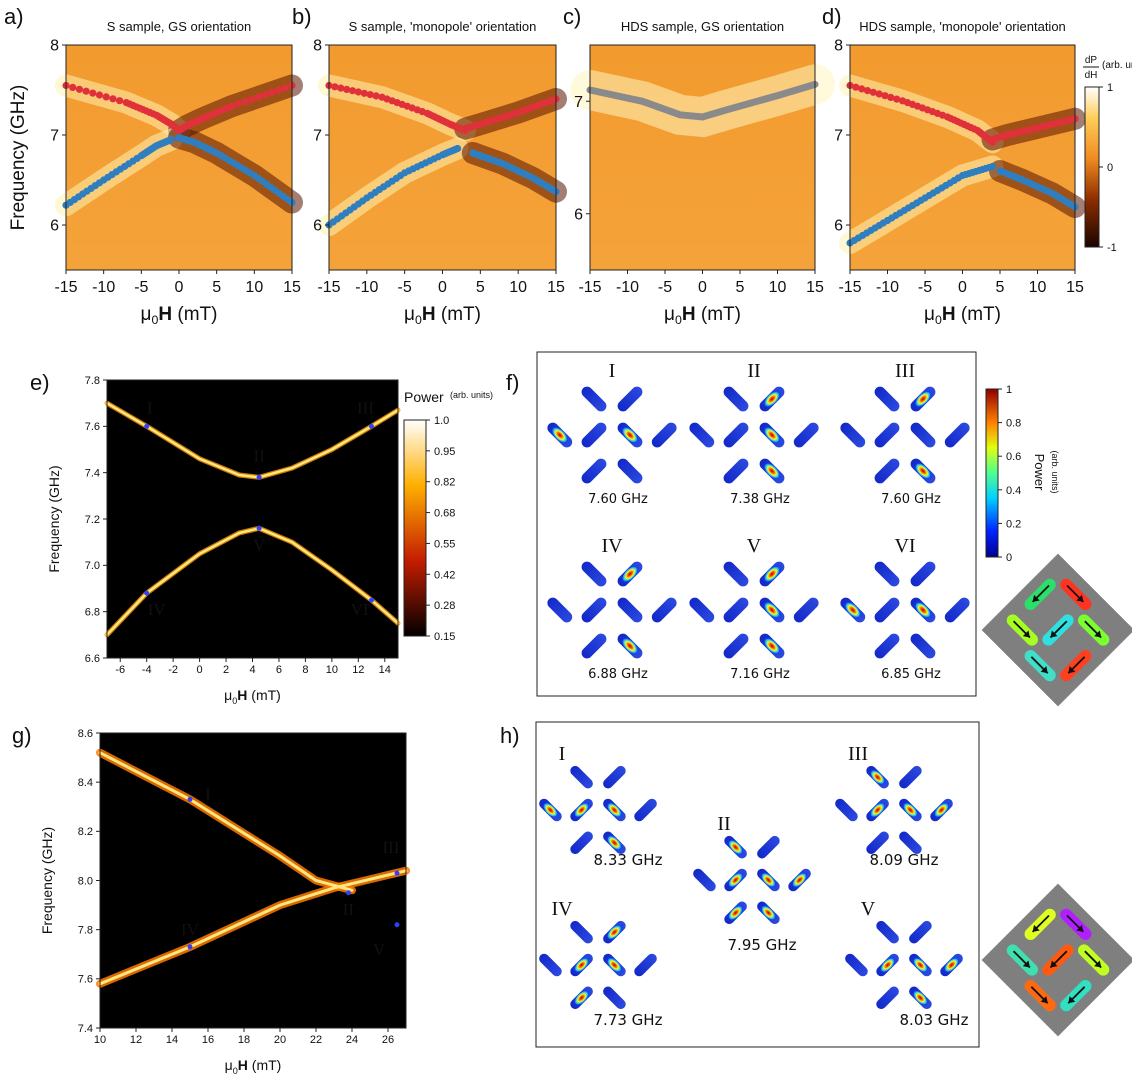 This screenshot has height=1077, width=1132. What do you see at coordinates (618, 674) in the screenshot?
I see `mode-frequency: 6.88 GHz` at bounding box center [618, 674].